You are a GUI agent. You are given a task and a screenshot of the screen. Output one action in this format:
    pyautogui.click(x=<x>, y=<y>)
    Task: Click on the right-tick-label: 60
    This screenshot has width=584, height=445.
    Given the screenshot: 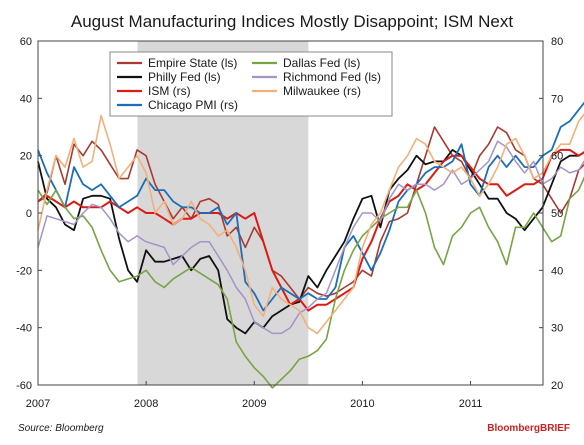 What is the action you would take?
    pyautogui.click(x=557, y=157)
    